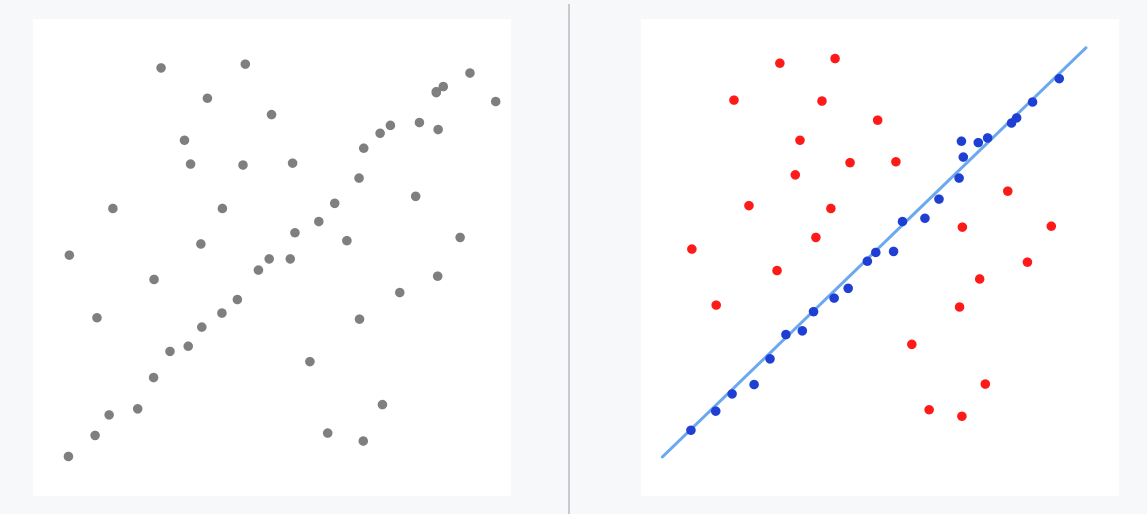 This screenshot has width=1147, height=514. Describe the element at coordinates (569, 259) in the screenshot. I see `panel-divider` at that location.